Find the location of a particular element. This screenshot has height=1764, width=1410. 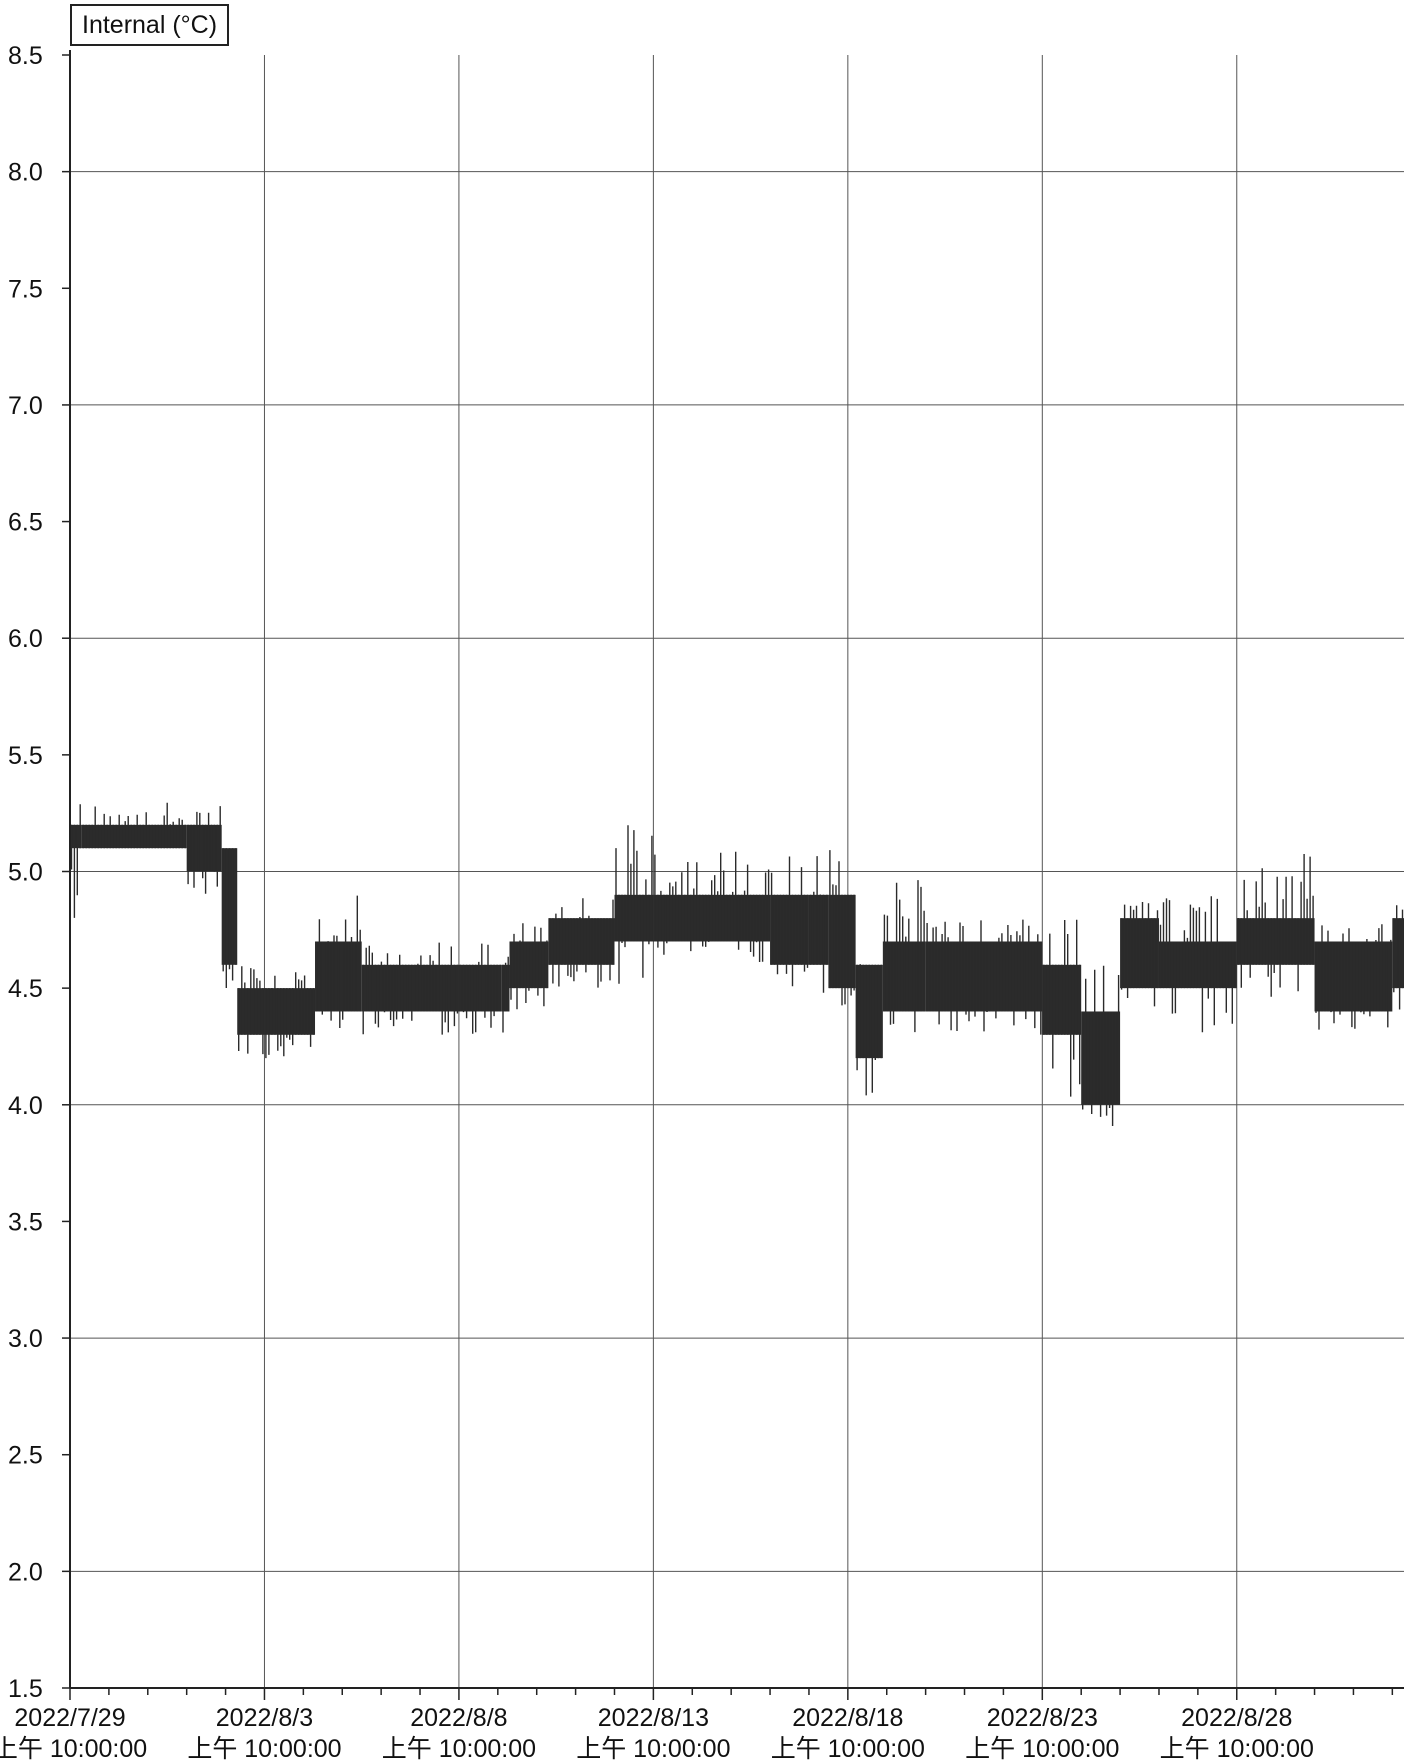

y-tick-label: 6.5 is located at coordinates (25, 523).